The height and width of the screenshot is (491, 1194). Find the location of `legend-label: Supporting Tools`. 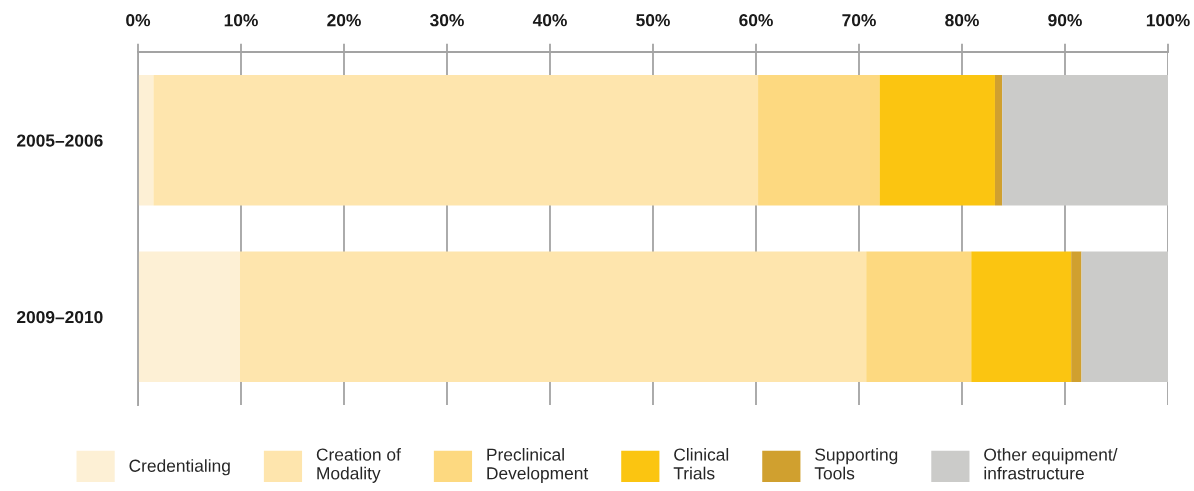

legend-label: Supporting Tools is located at coordinates (856, 464).